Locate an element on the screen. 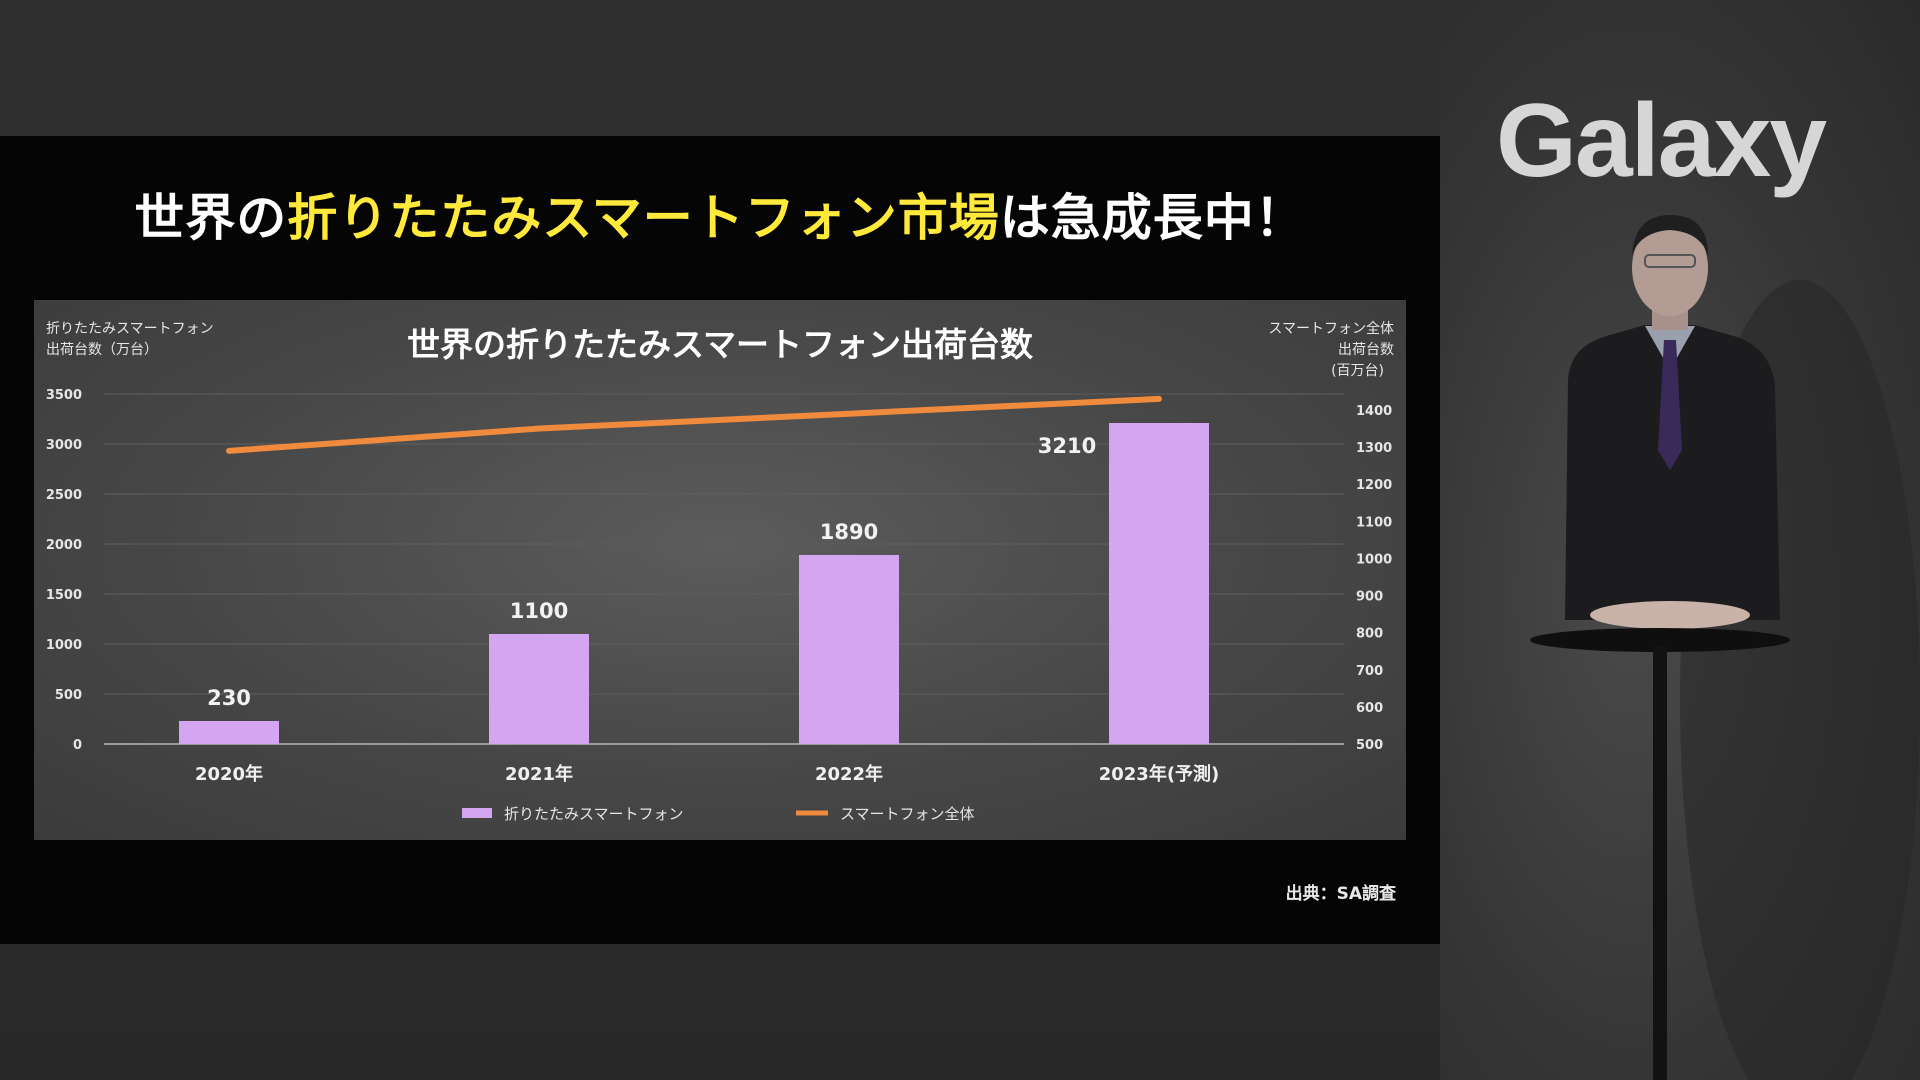  y-right-tick-label: 1000 is located at coordinates (1374, 559).